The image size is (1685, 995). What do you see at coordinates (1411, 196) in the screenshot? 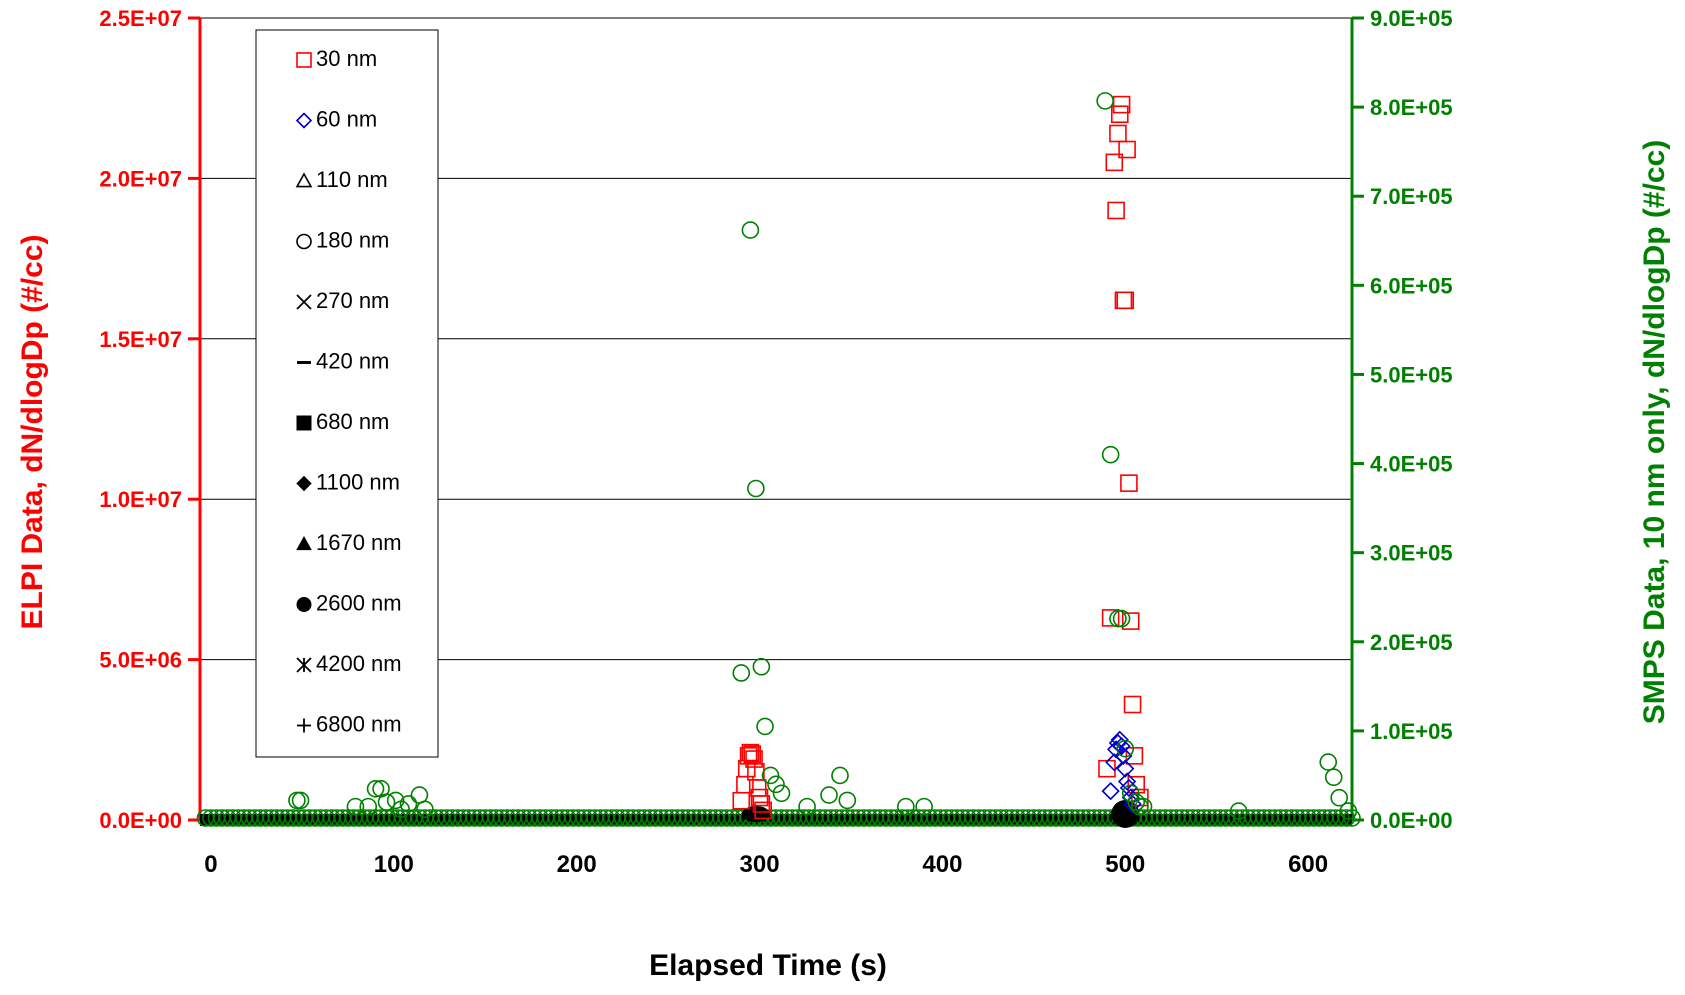
I see `y-right-tick-label: 7.0E+05` at bounding box center [1411, 196].